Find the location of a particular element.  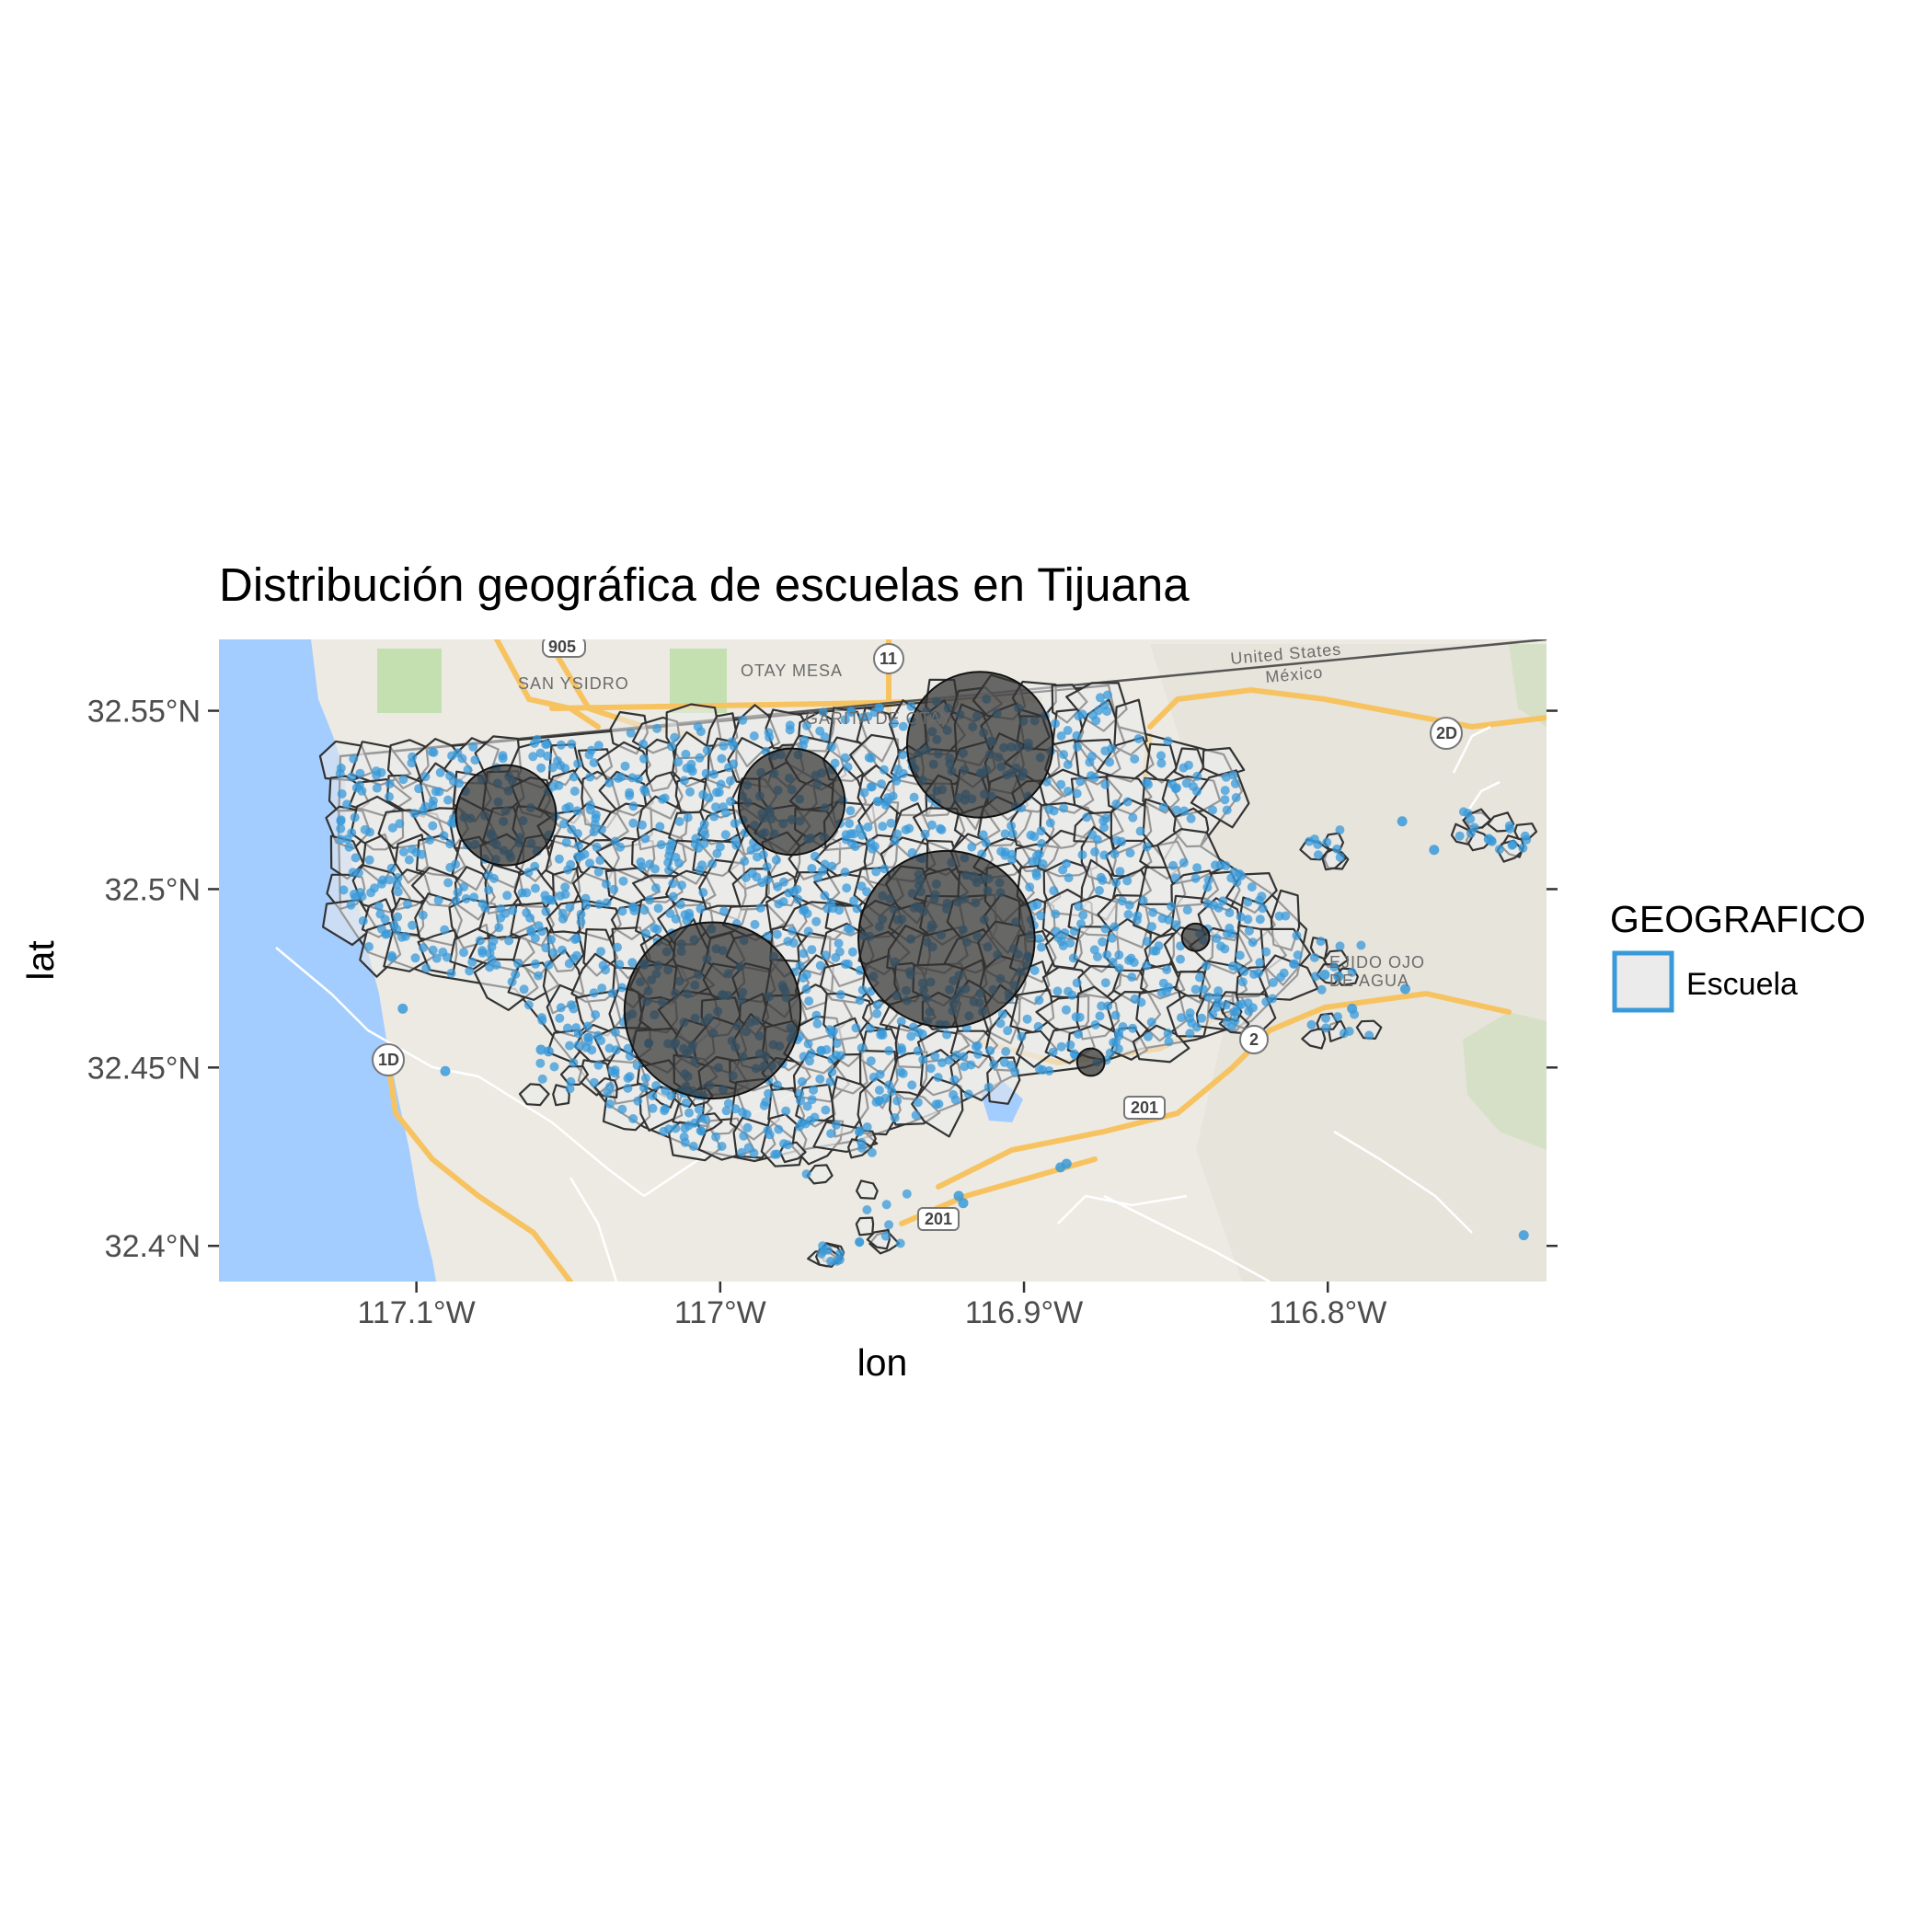

y-tick-label: 32.5°N is located at coordinates (153, 889).